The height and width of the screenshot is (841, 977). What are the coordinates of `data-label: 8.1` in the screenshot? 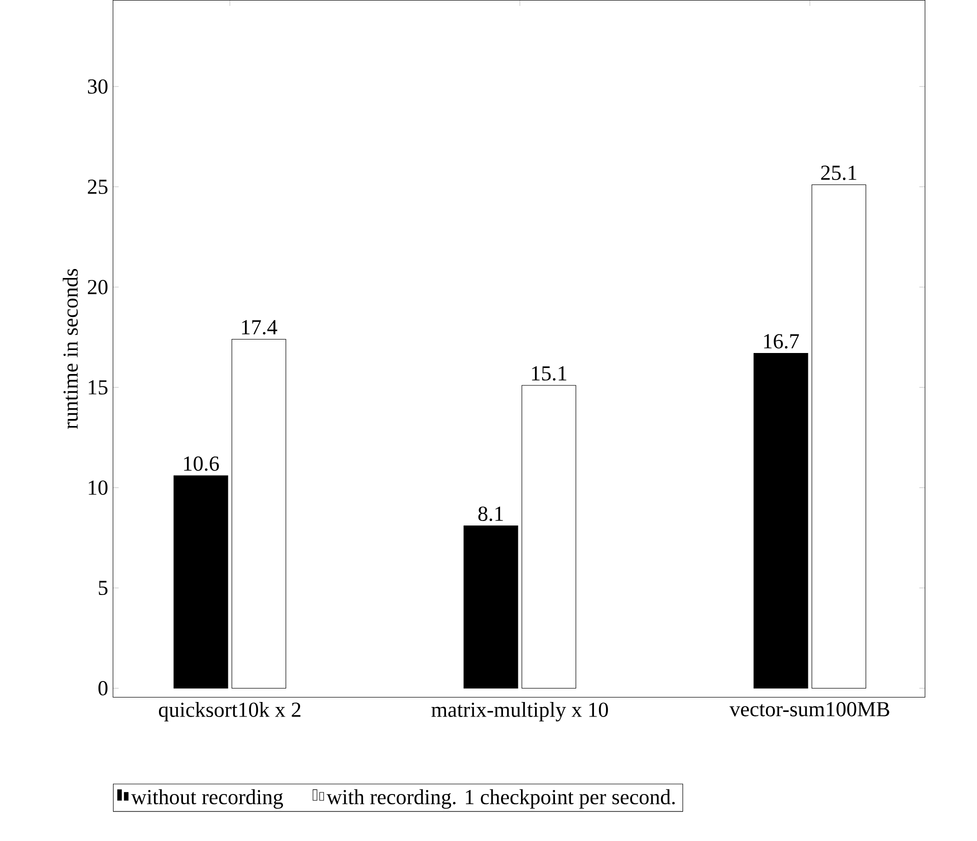 It's located at (490, 513).